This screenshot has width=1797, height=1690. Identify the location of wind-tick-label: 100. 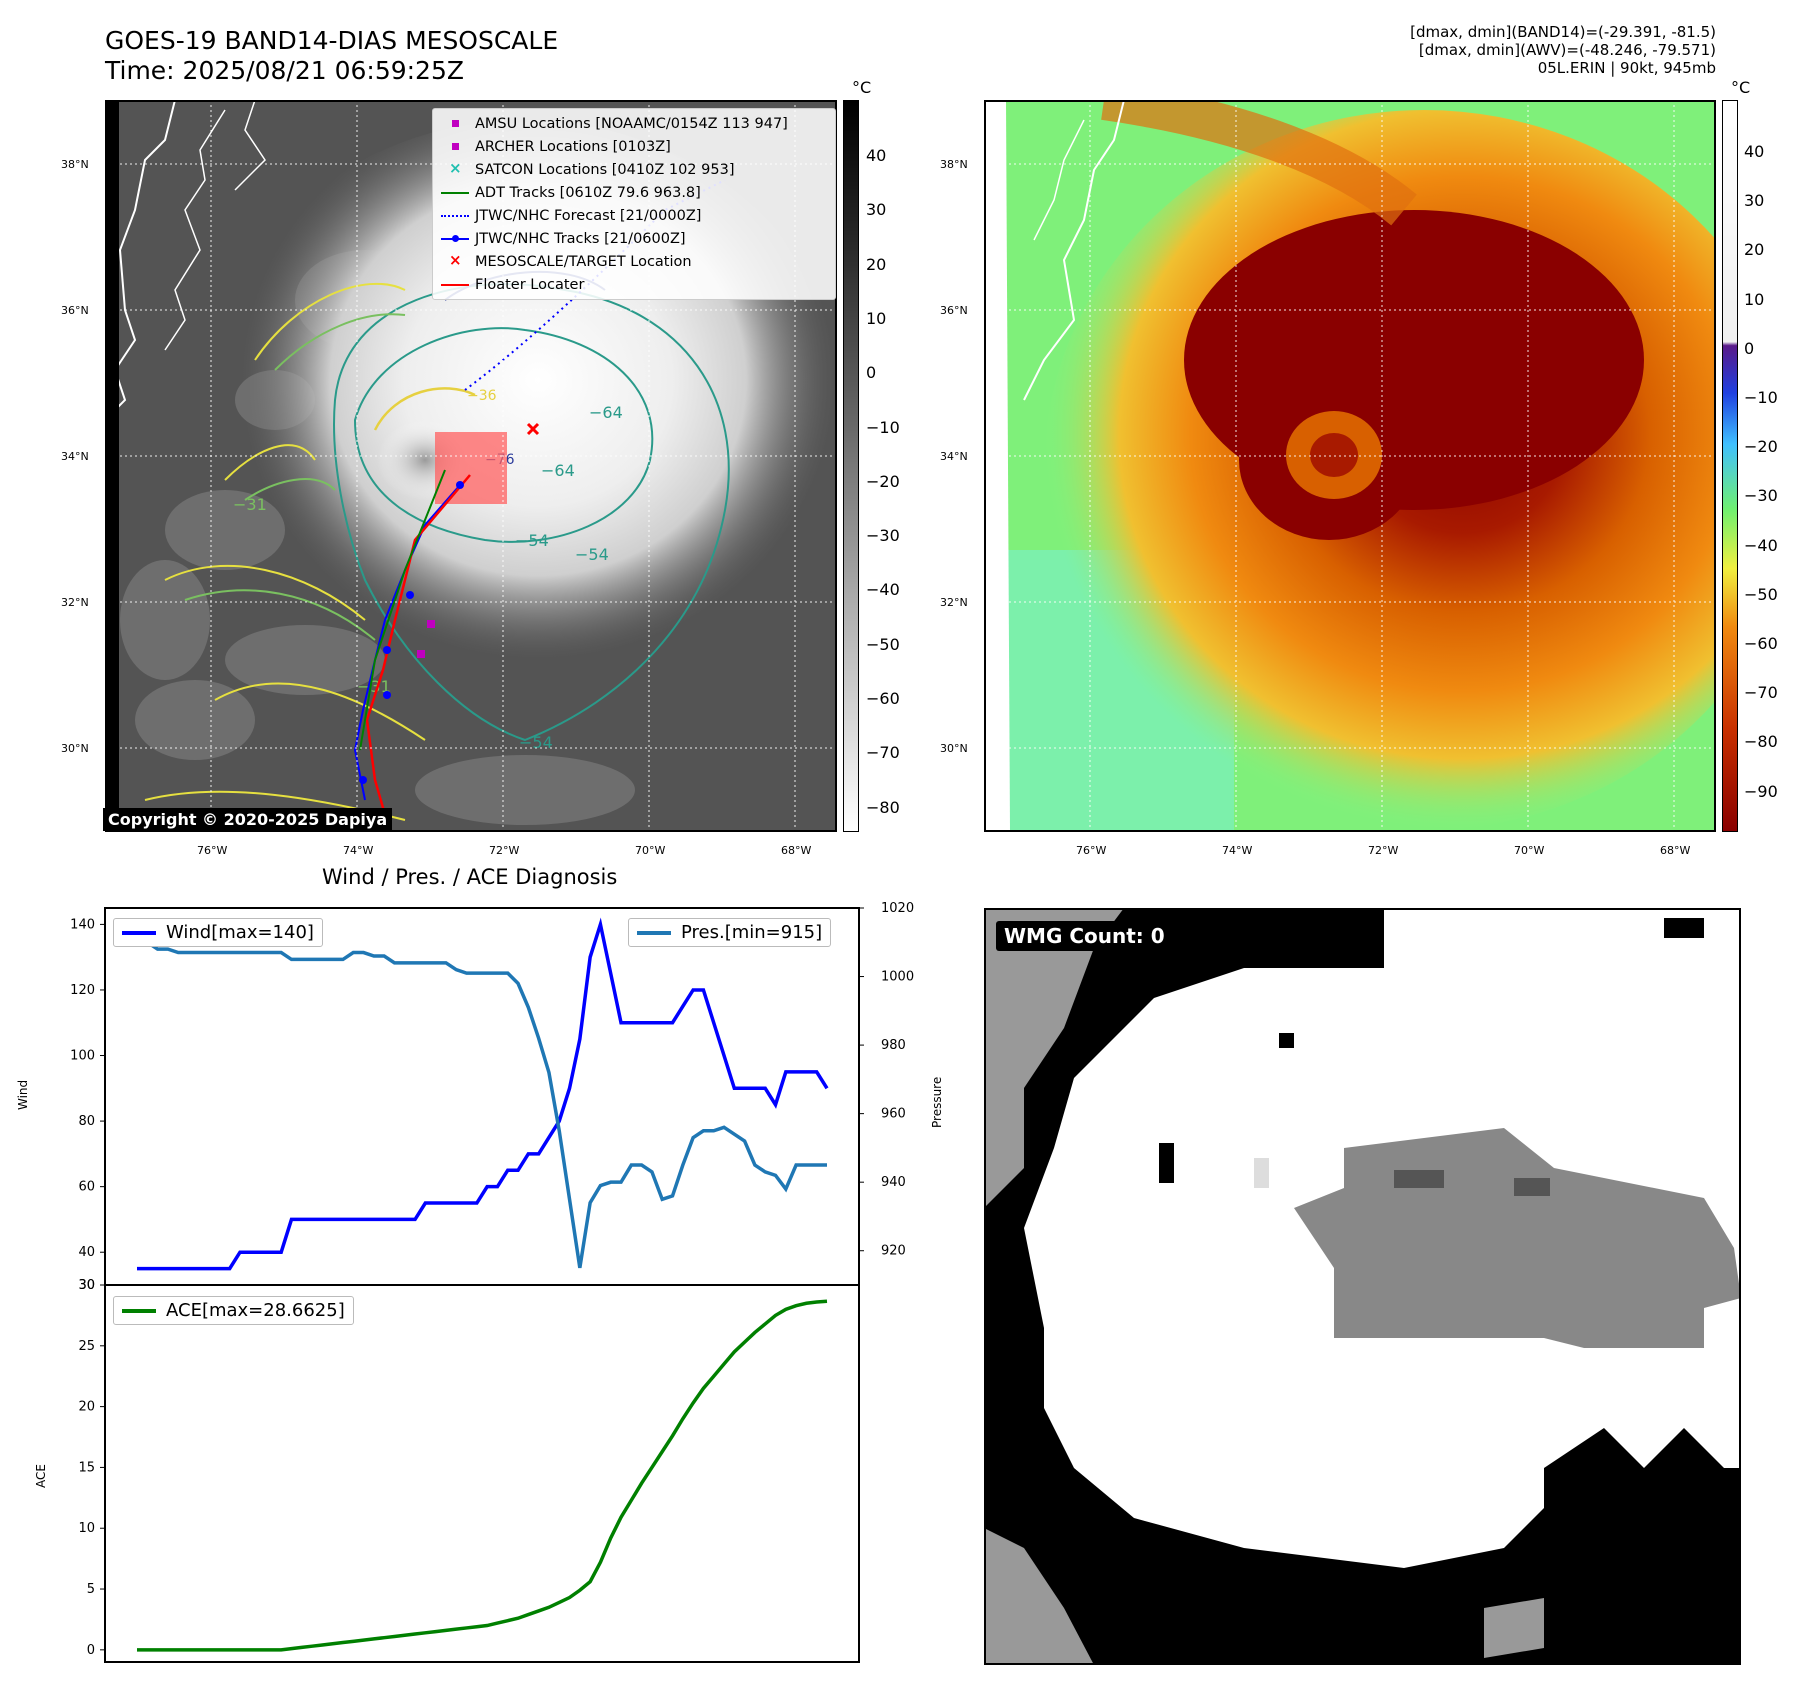
(82, 1056).